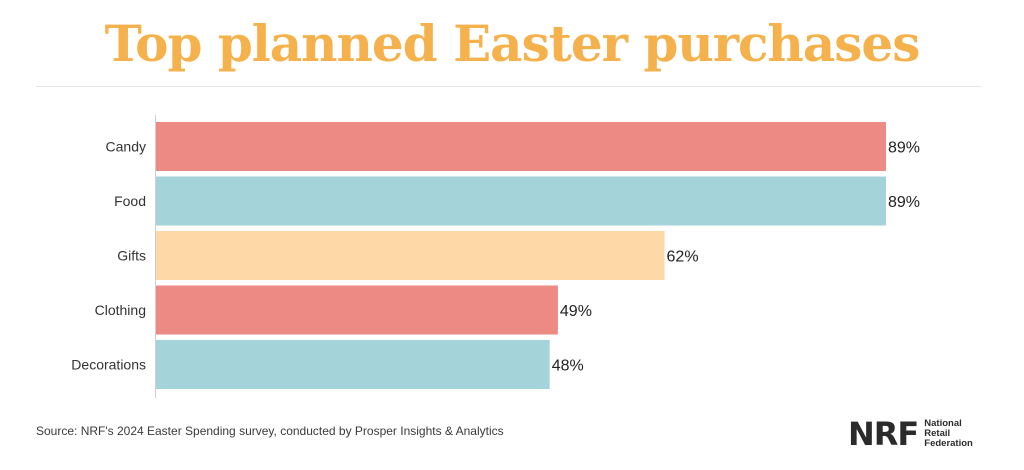 The image size is (1024, 470). I want to click on logo-line-national: National, so click(943, 423).